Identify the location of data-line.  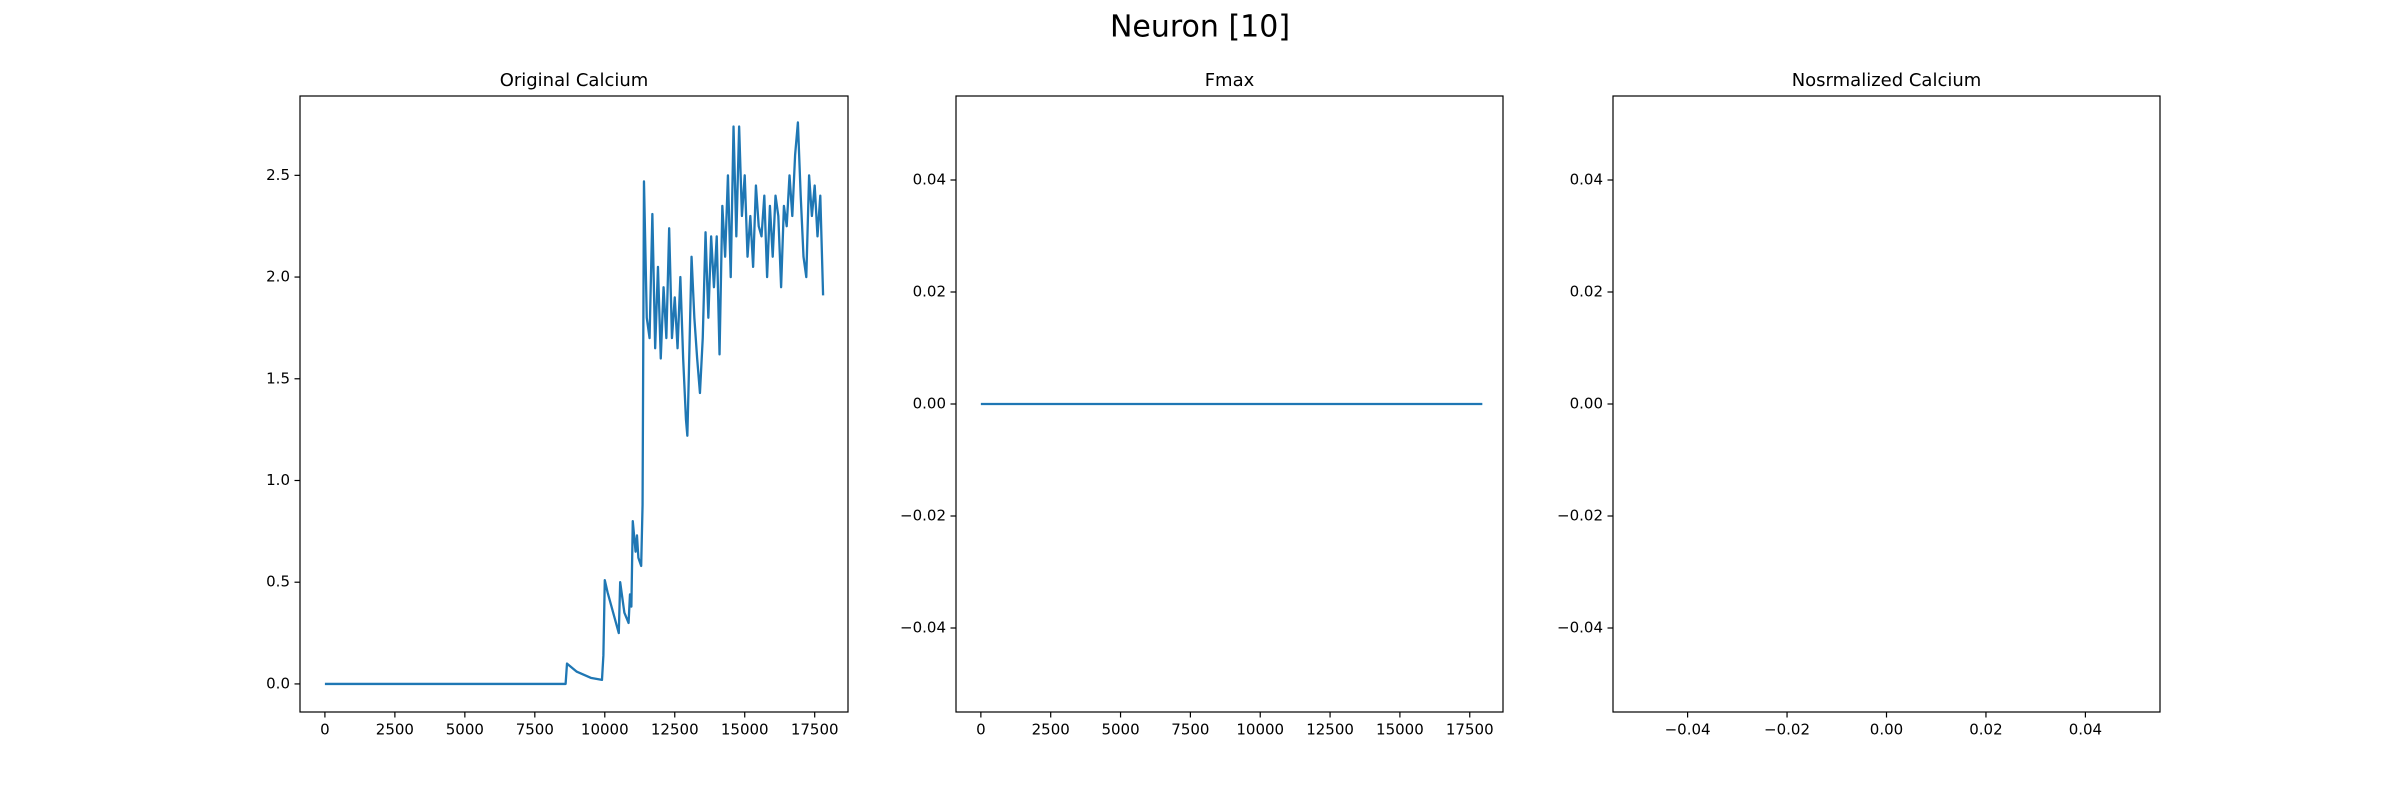
(574, 403).